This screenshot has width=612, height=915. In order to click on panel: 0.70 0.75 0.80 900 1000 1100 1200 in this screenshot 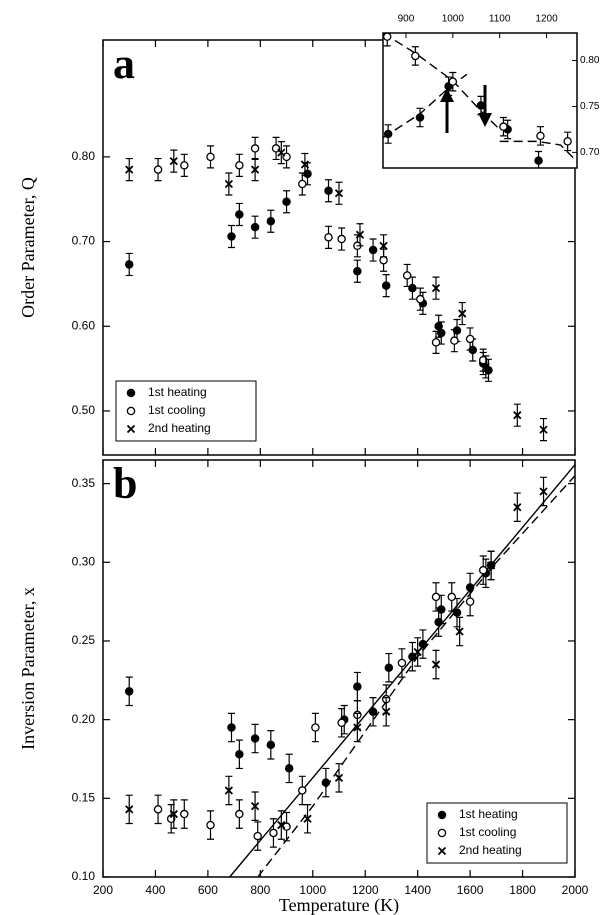, I will do `click(491, 91)`.